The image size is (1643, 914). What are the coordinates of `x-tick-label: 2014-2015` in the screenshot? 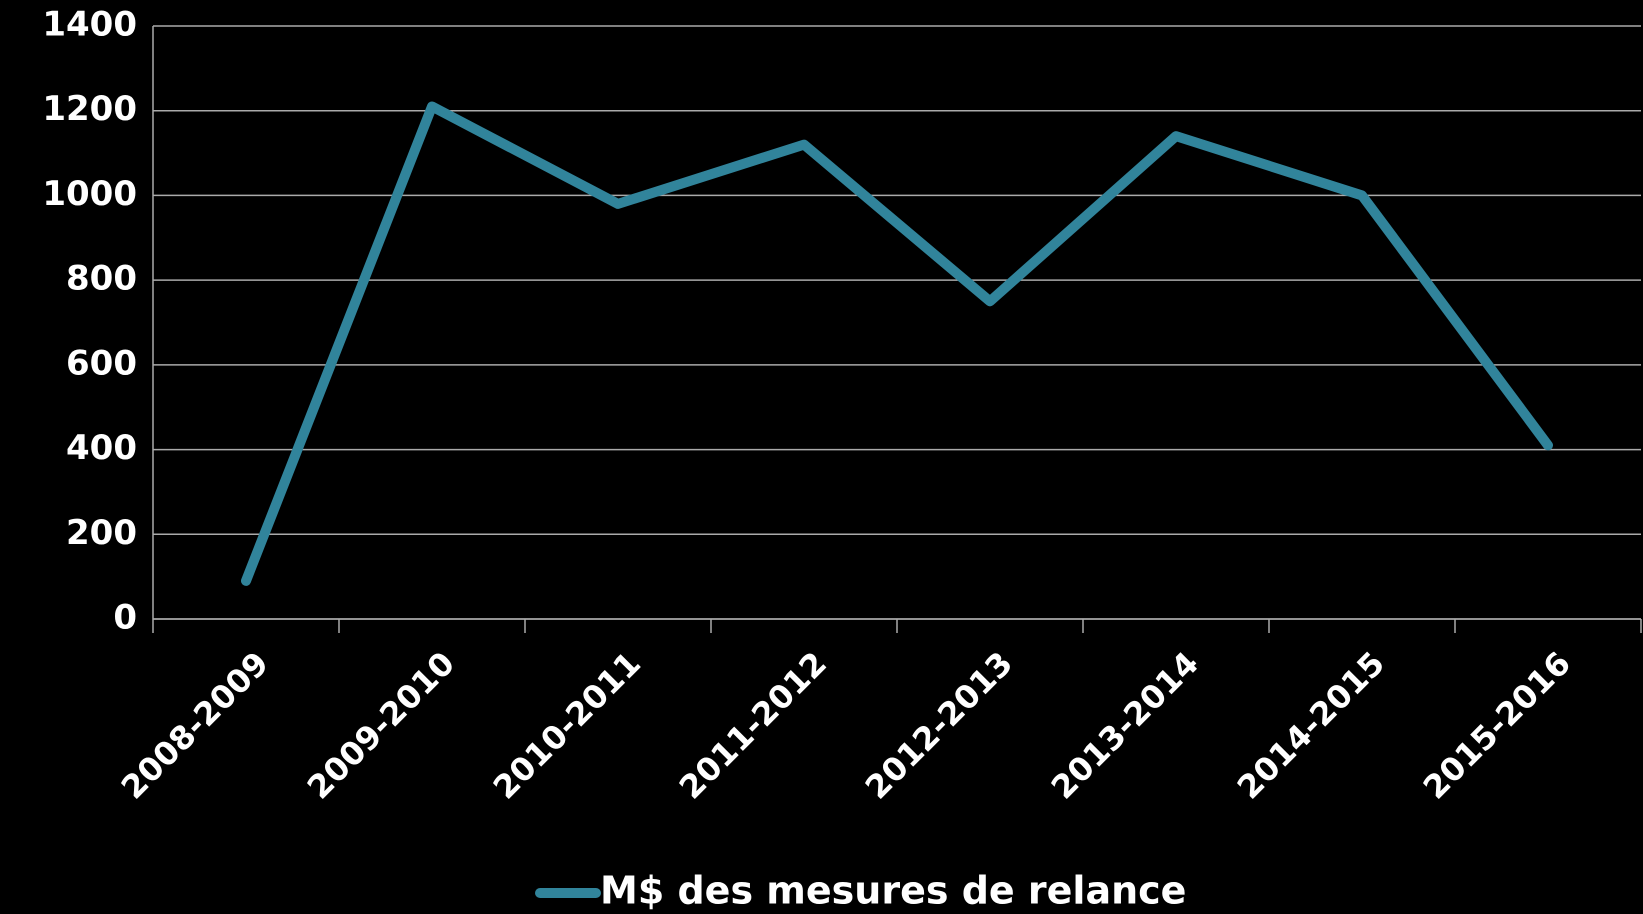 It's located at (1311, 725).